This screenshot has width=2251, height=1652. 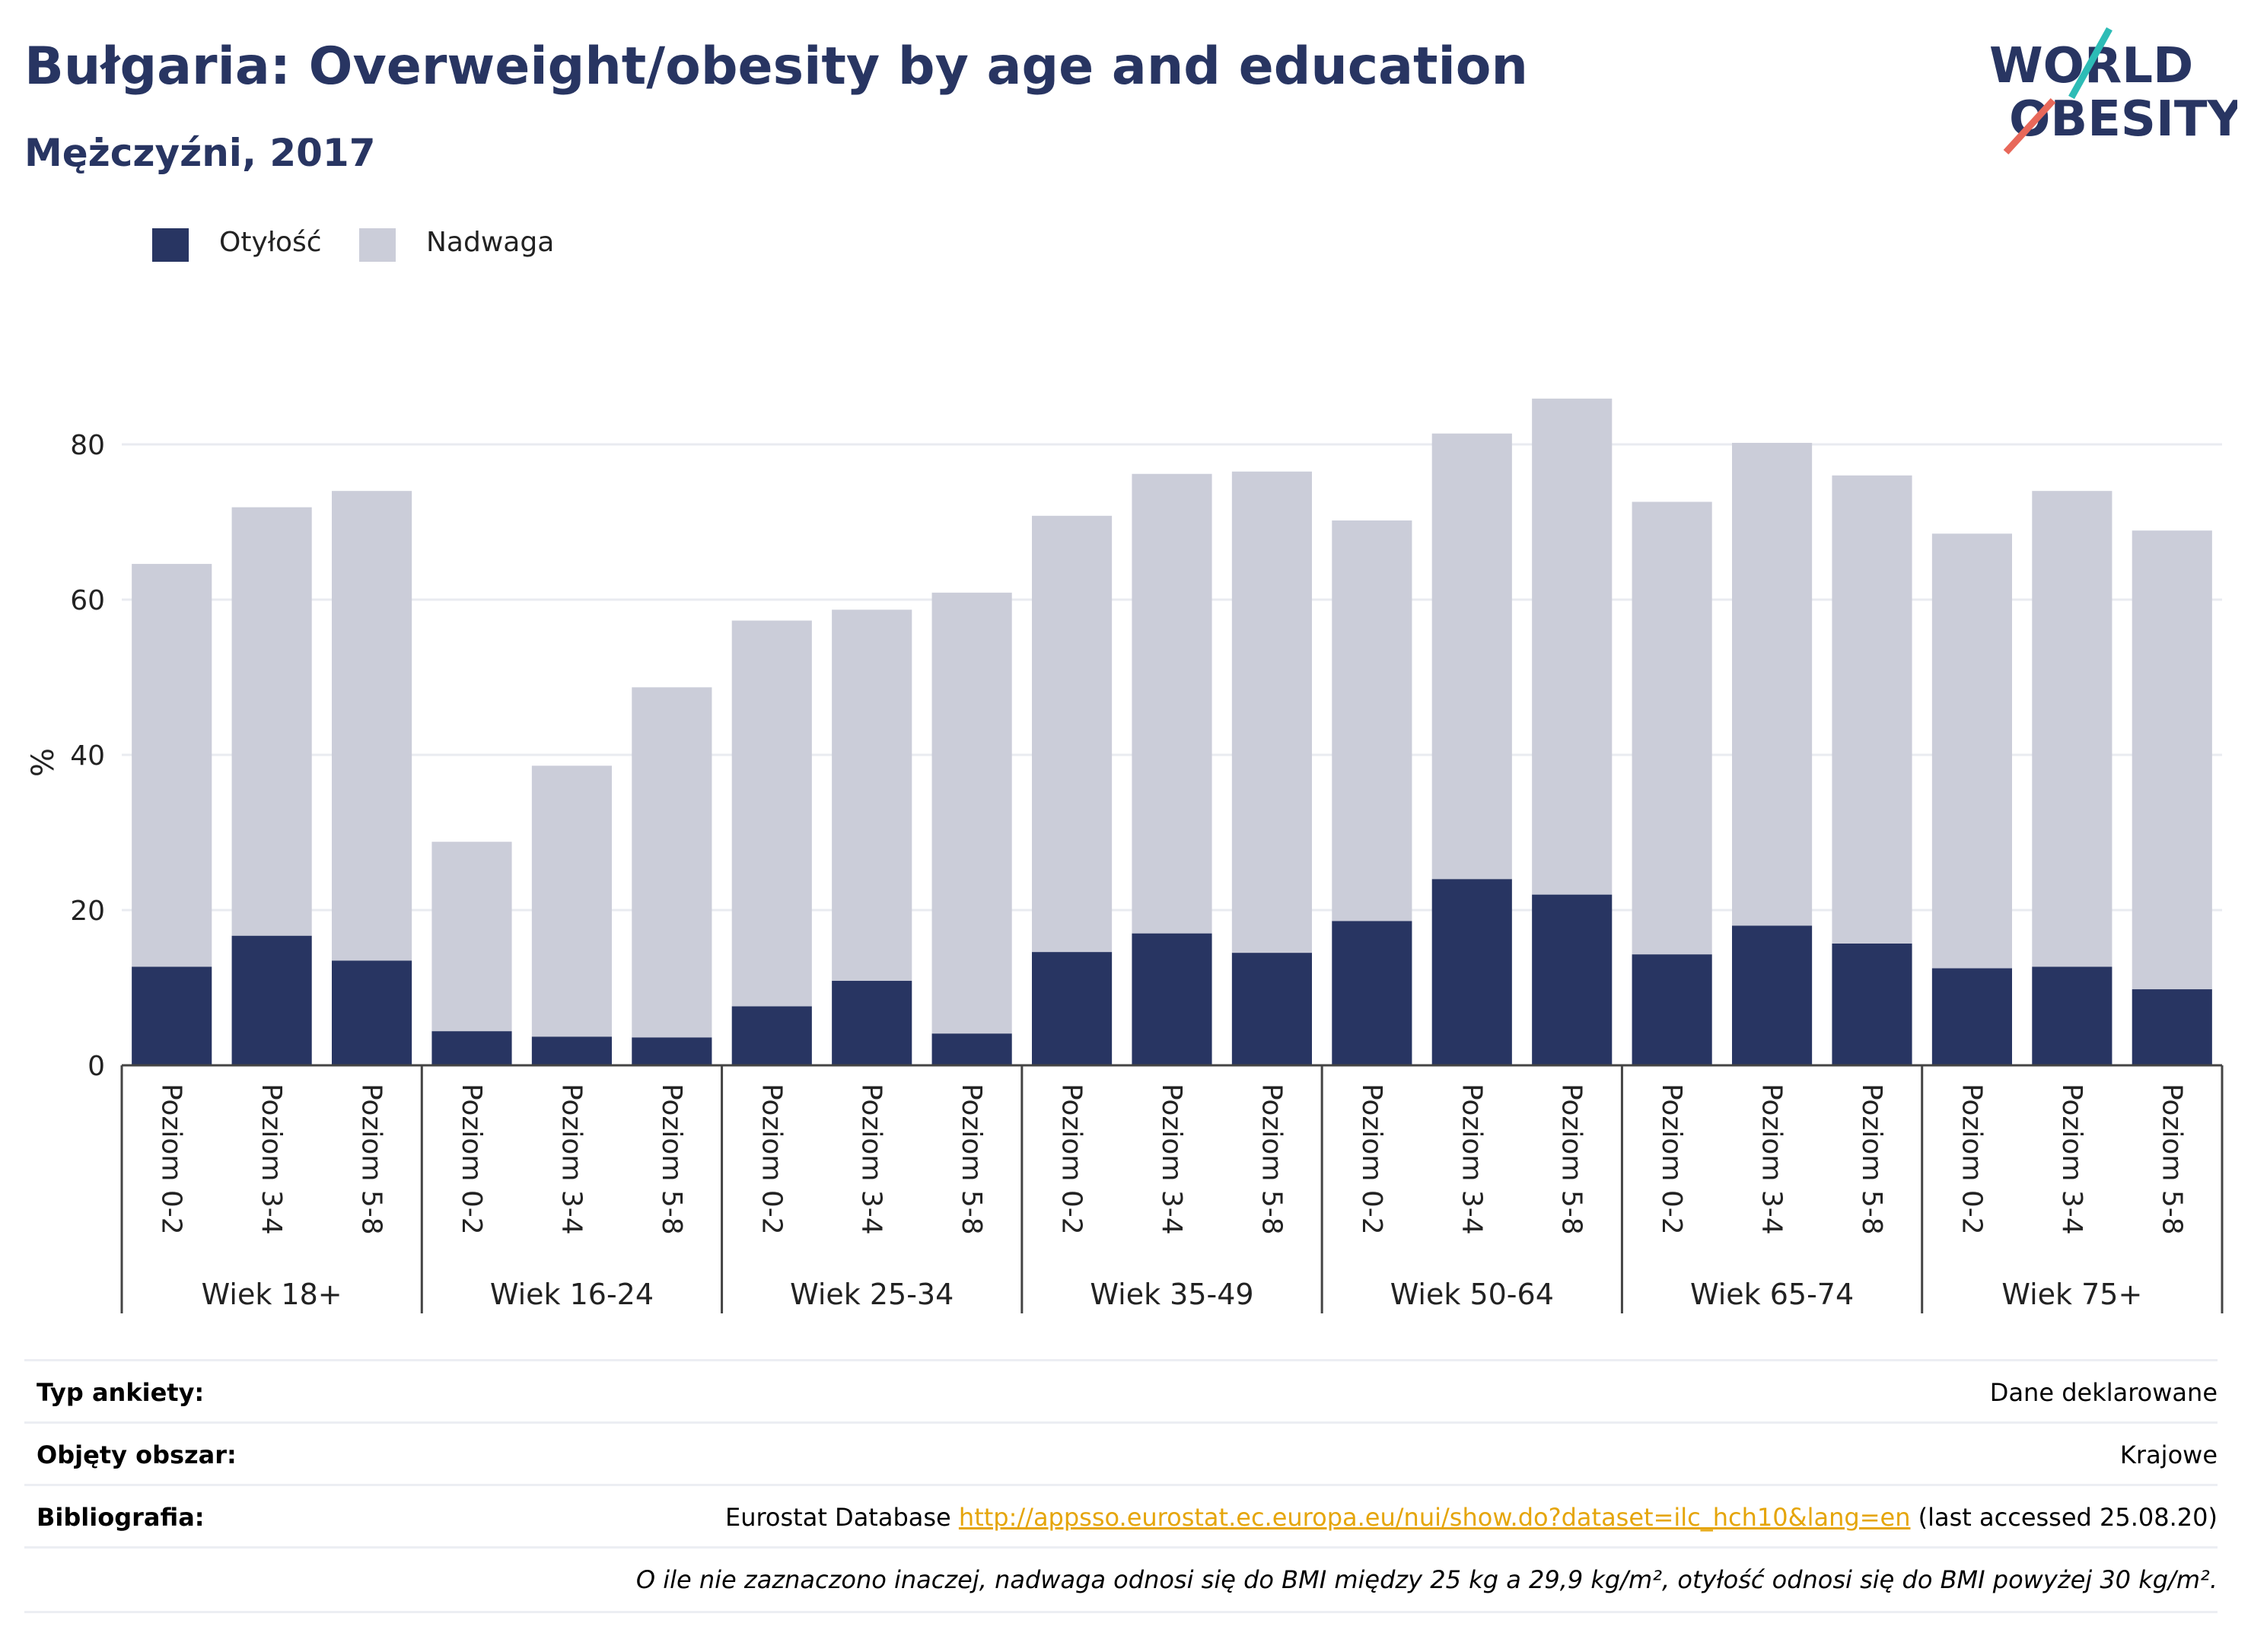 What do you see at coordinates (87, 445) in the screenshot?
I see `y-tick-label: 80` at bounding box center [87, 445].